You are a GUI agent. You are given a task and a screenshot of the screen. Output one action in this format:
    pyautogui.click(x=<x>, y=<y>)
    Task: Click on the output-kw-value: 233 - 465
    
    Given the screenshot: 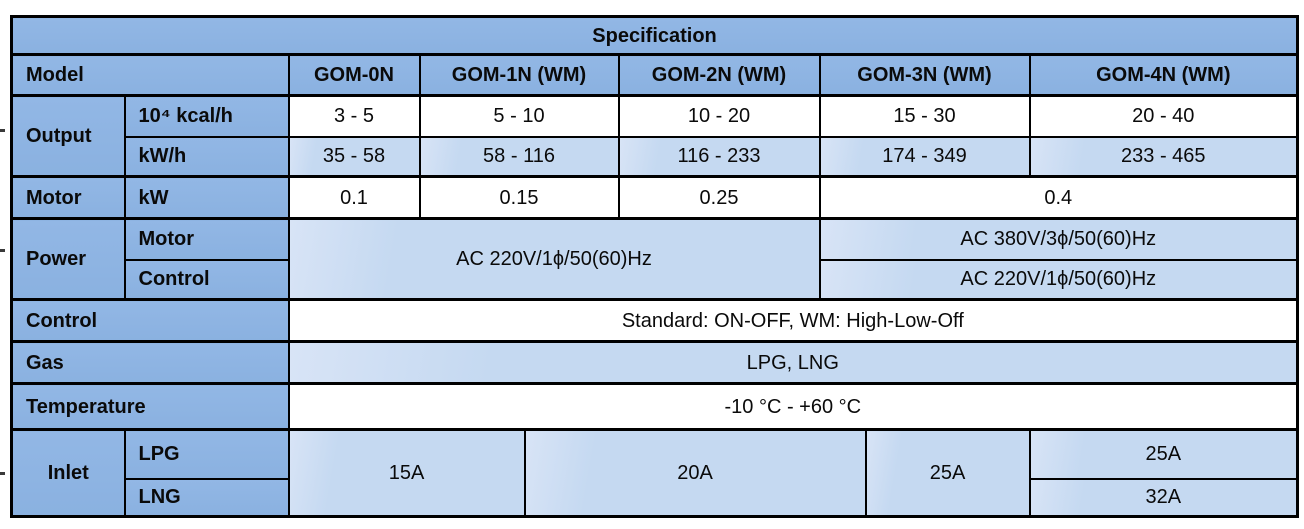 What is the action you would take?
    pyautogui.click(x=1163, y=156)
    